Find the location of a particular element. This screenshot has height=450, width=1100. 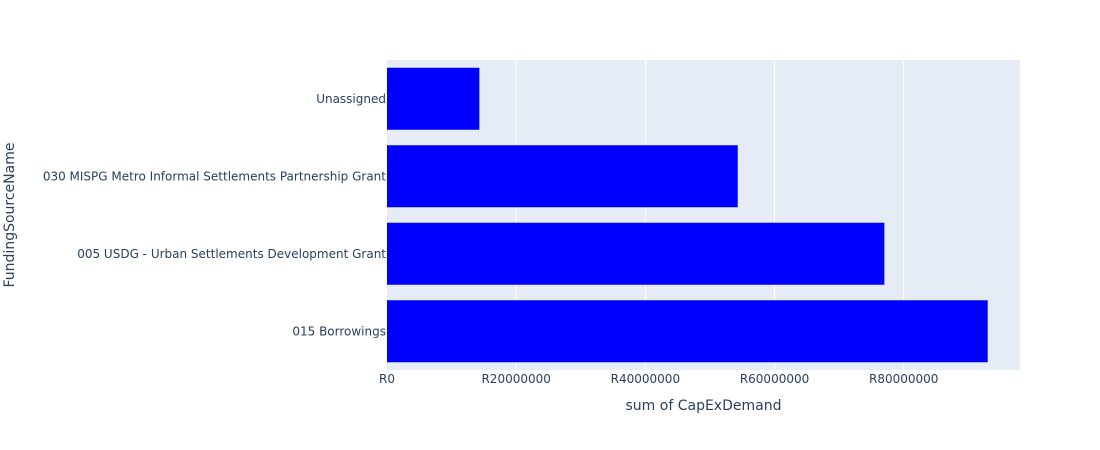

x-tick-label: R20000000 is located at coordinates (515, 379).